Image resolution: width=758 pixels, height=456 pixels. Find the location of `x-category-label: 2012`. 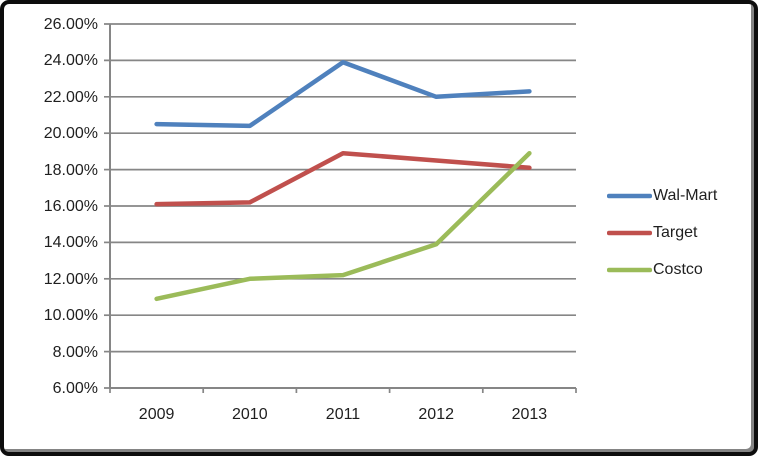

x-category-label: 2012 is located at coordinates (436, 414).